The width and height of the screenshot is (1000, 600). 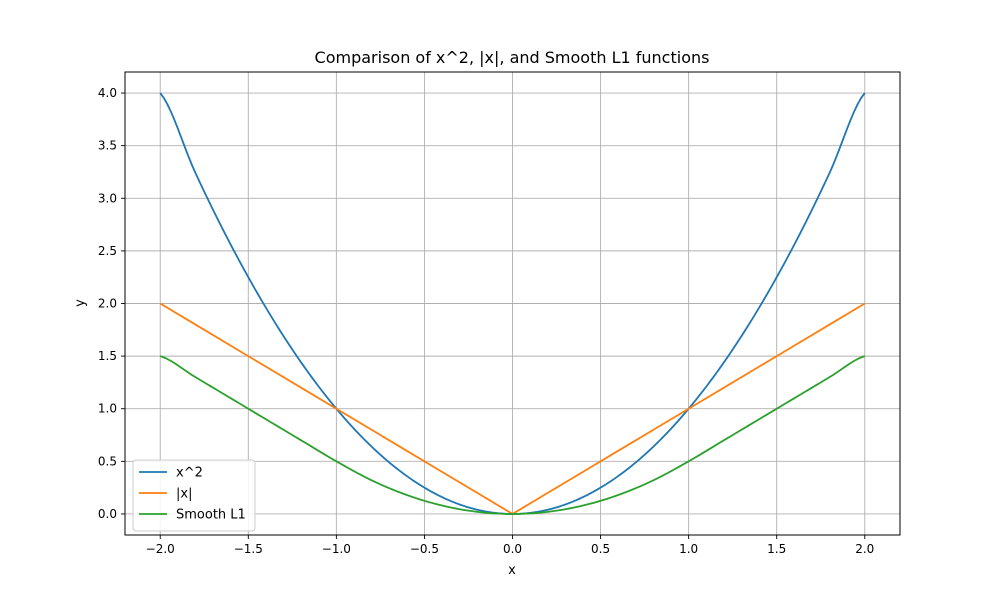 I want to click on y-tick-label: 1.5, so click(x=107, y=356).